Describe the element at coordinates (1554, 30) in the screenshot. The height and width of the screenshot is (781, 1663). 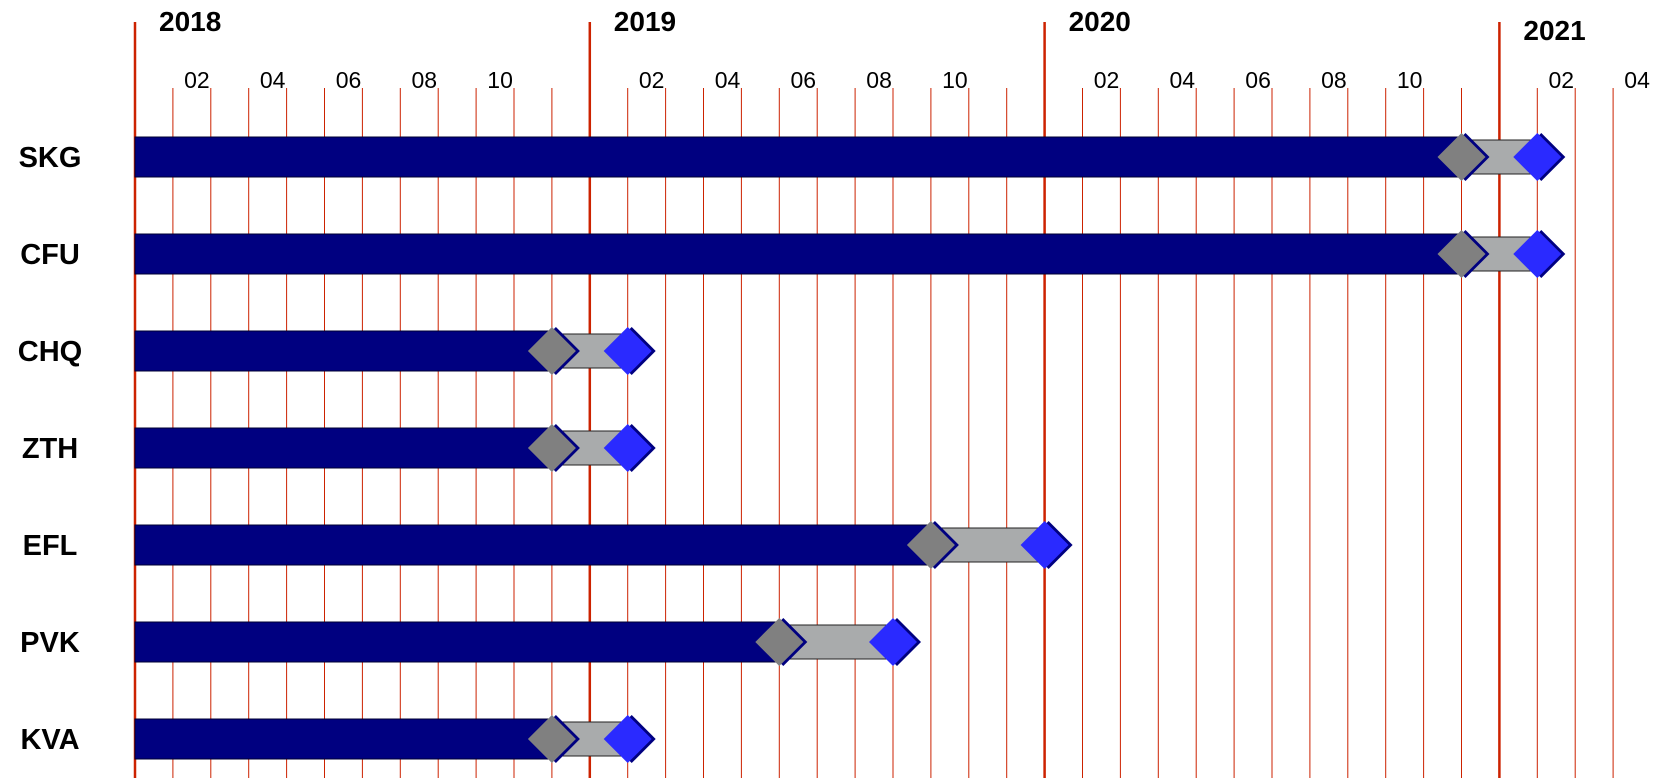
I see `year-label: 2021` at that location.